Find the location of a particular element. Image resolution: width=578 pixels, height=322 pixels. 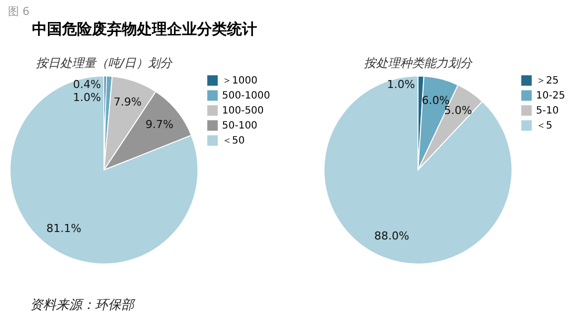

legend-label: 500-1000 is located at coordinates (246, 96).